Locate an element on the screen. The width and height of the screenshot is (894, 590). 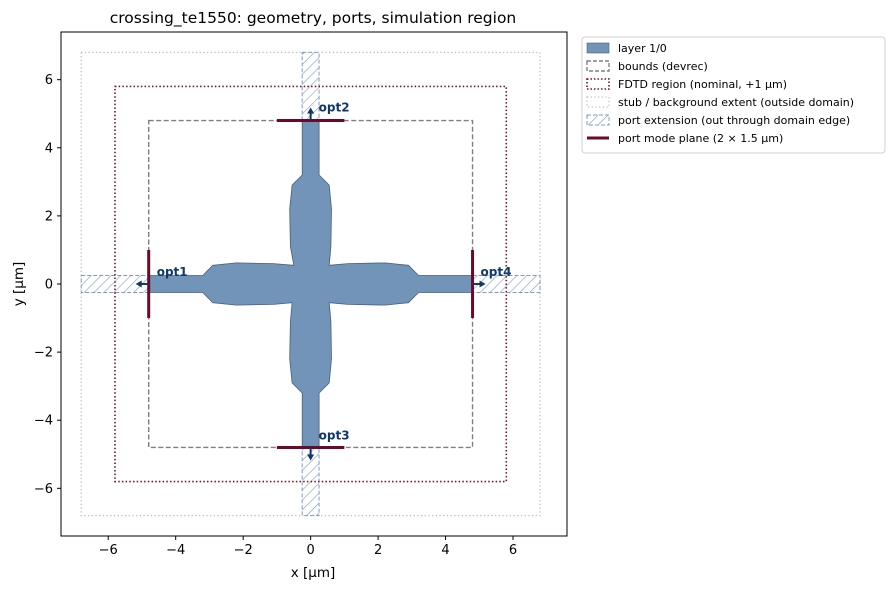
y-tick-label: 4 is located at coordinates (49, 148).